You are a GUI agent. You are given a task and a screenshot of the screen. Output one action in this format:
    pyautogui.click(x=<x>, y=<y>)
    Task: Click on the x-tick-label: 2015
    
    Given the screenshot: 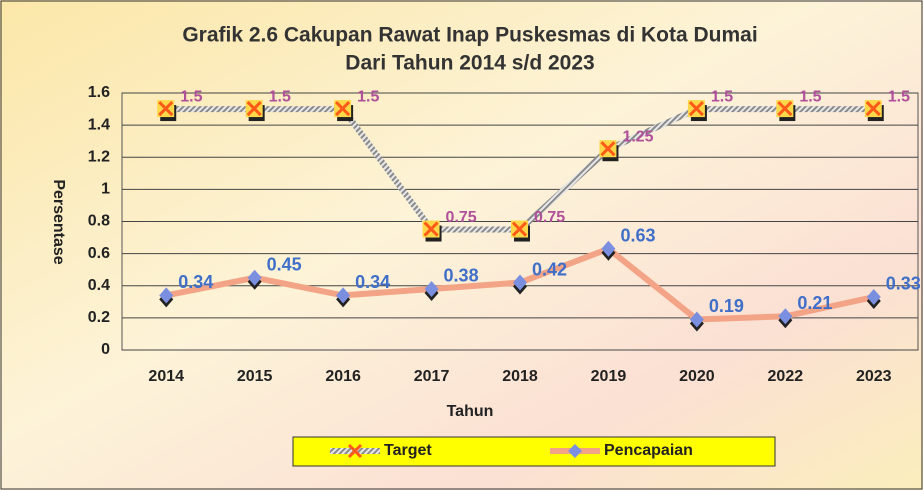 What is the action you would take?
    pyautogui.click(x=255, y=376)
    